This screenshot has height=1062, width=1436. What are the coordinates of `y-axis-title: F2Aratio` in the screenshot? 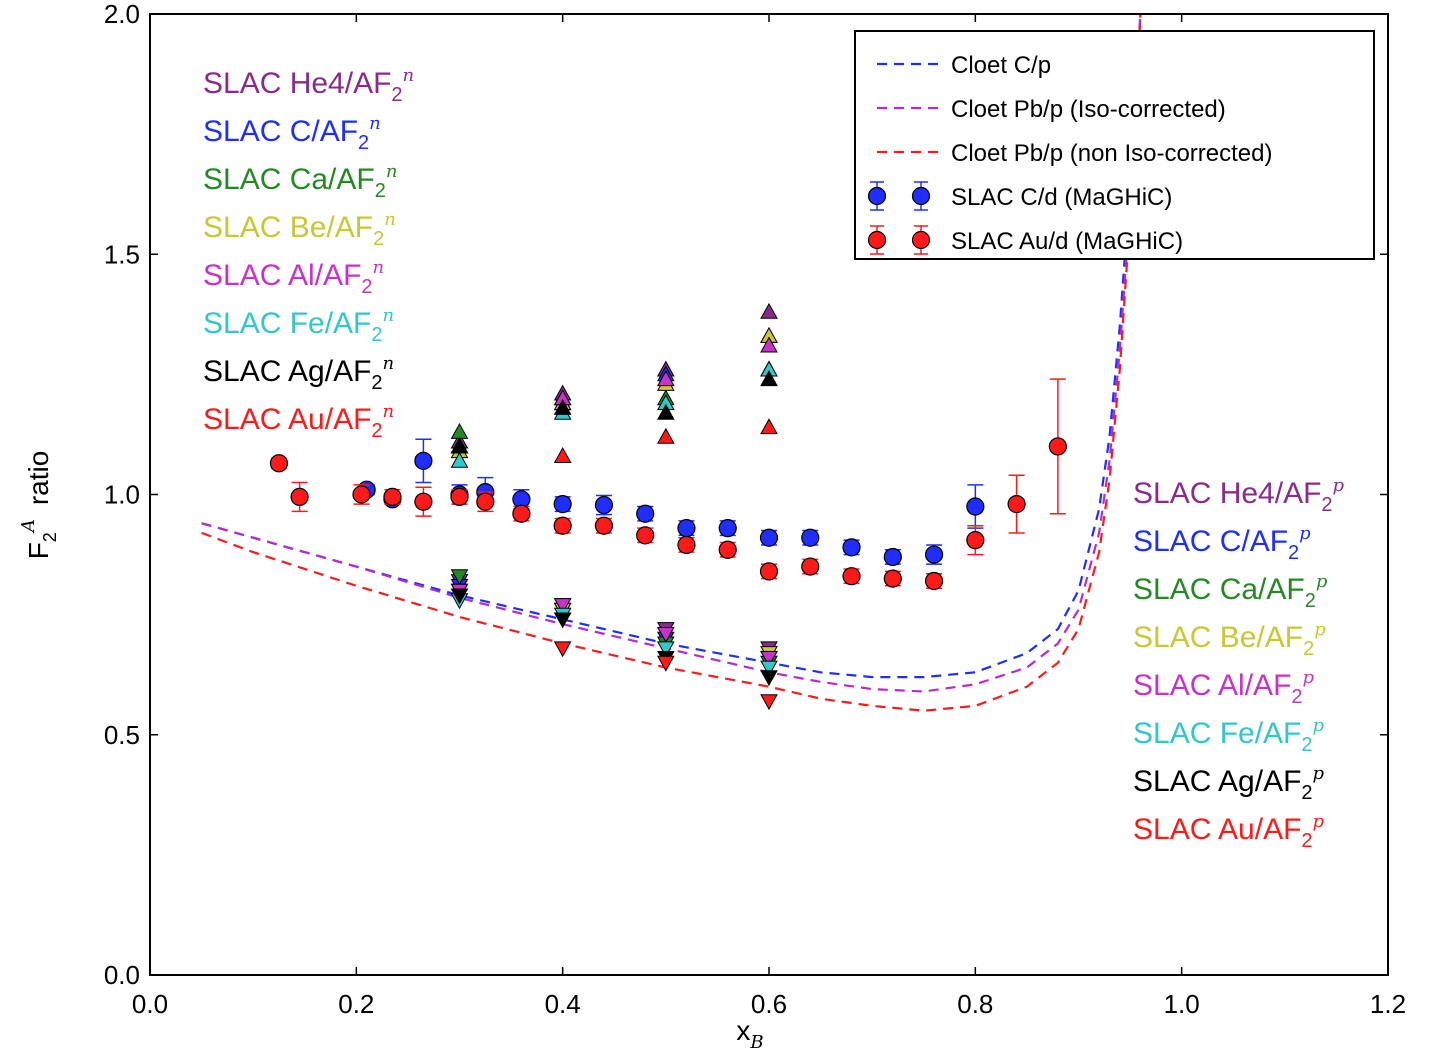 It's located at (39, 505).